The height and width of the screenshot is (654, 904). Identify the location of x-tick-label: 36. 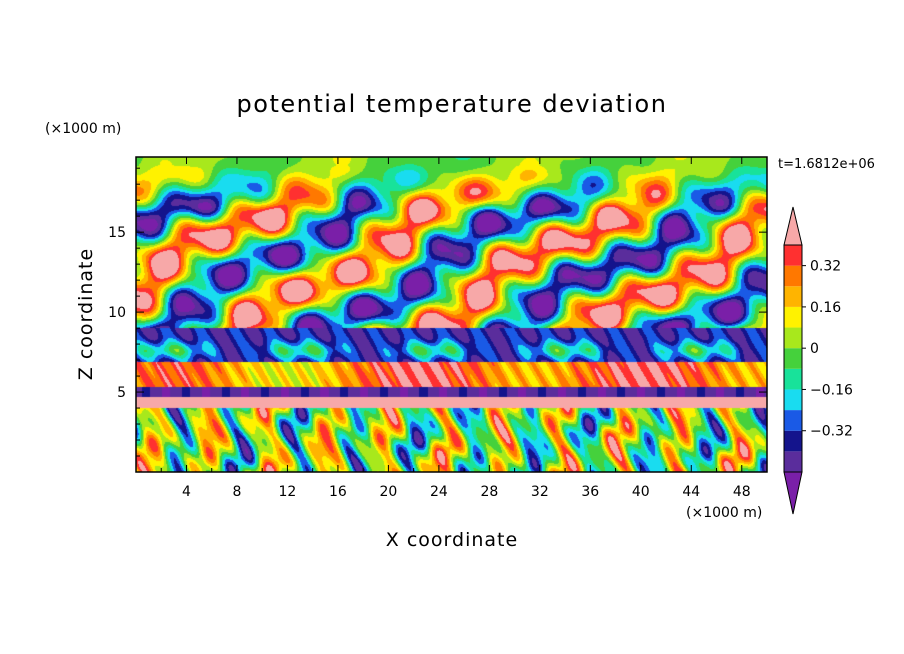
(590, 492).